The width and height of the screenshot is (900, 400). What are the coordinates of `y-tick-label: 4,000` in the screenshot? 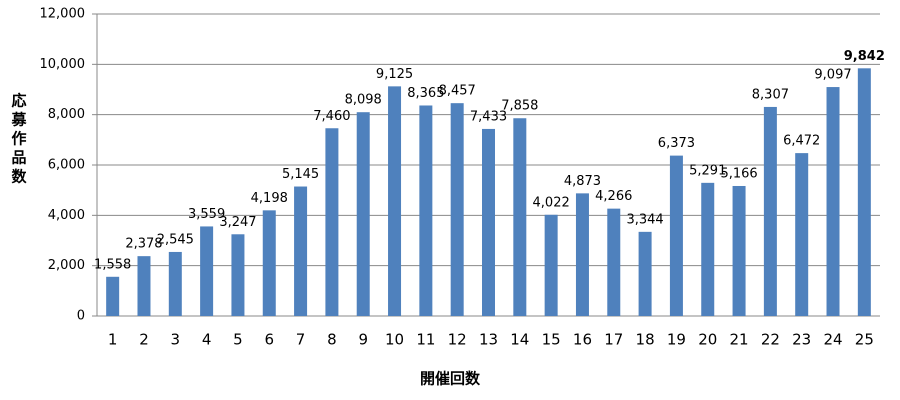 It's located at (66, 215).